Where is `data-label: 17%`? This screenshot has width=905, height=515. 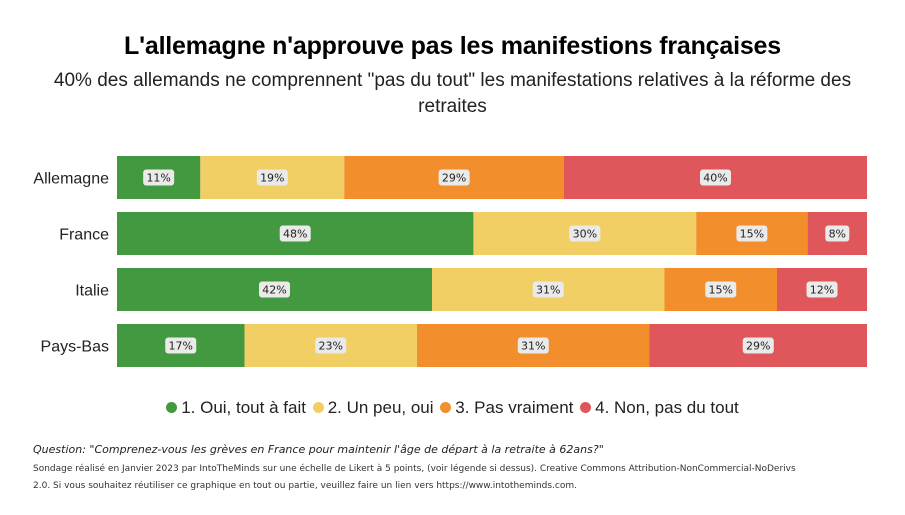
data-label: 17% is located at coordinates (181, 346).